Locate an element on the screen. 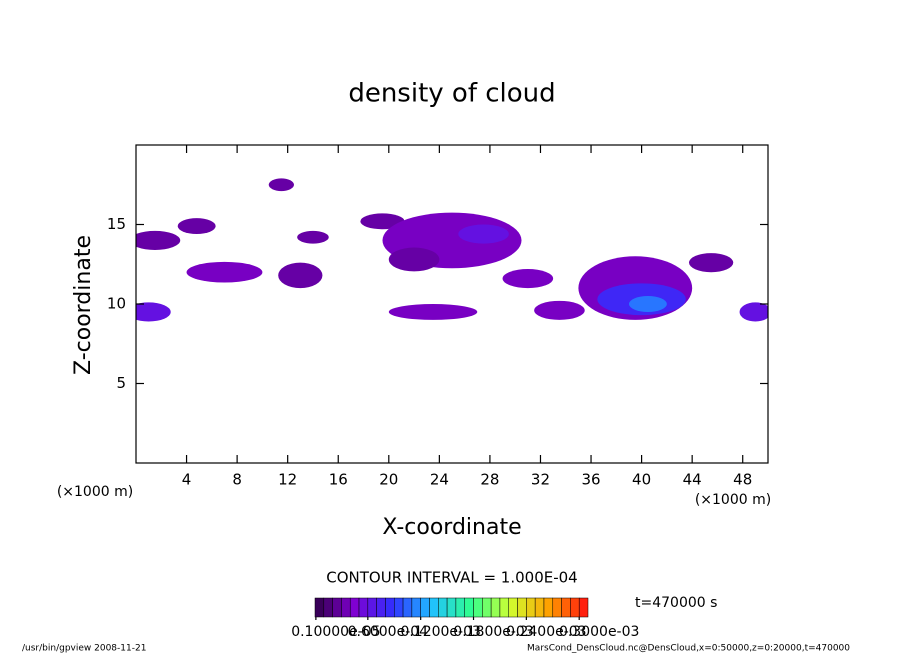 The width and height of the screenshot is (904, 654). chart-title: density of cloud is located at coordinates (451, 94).